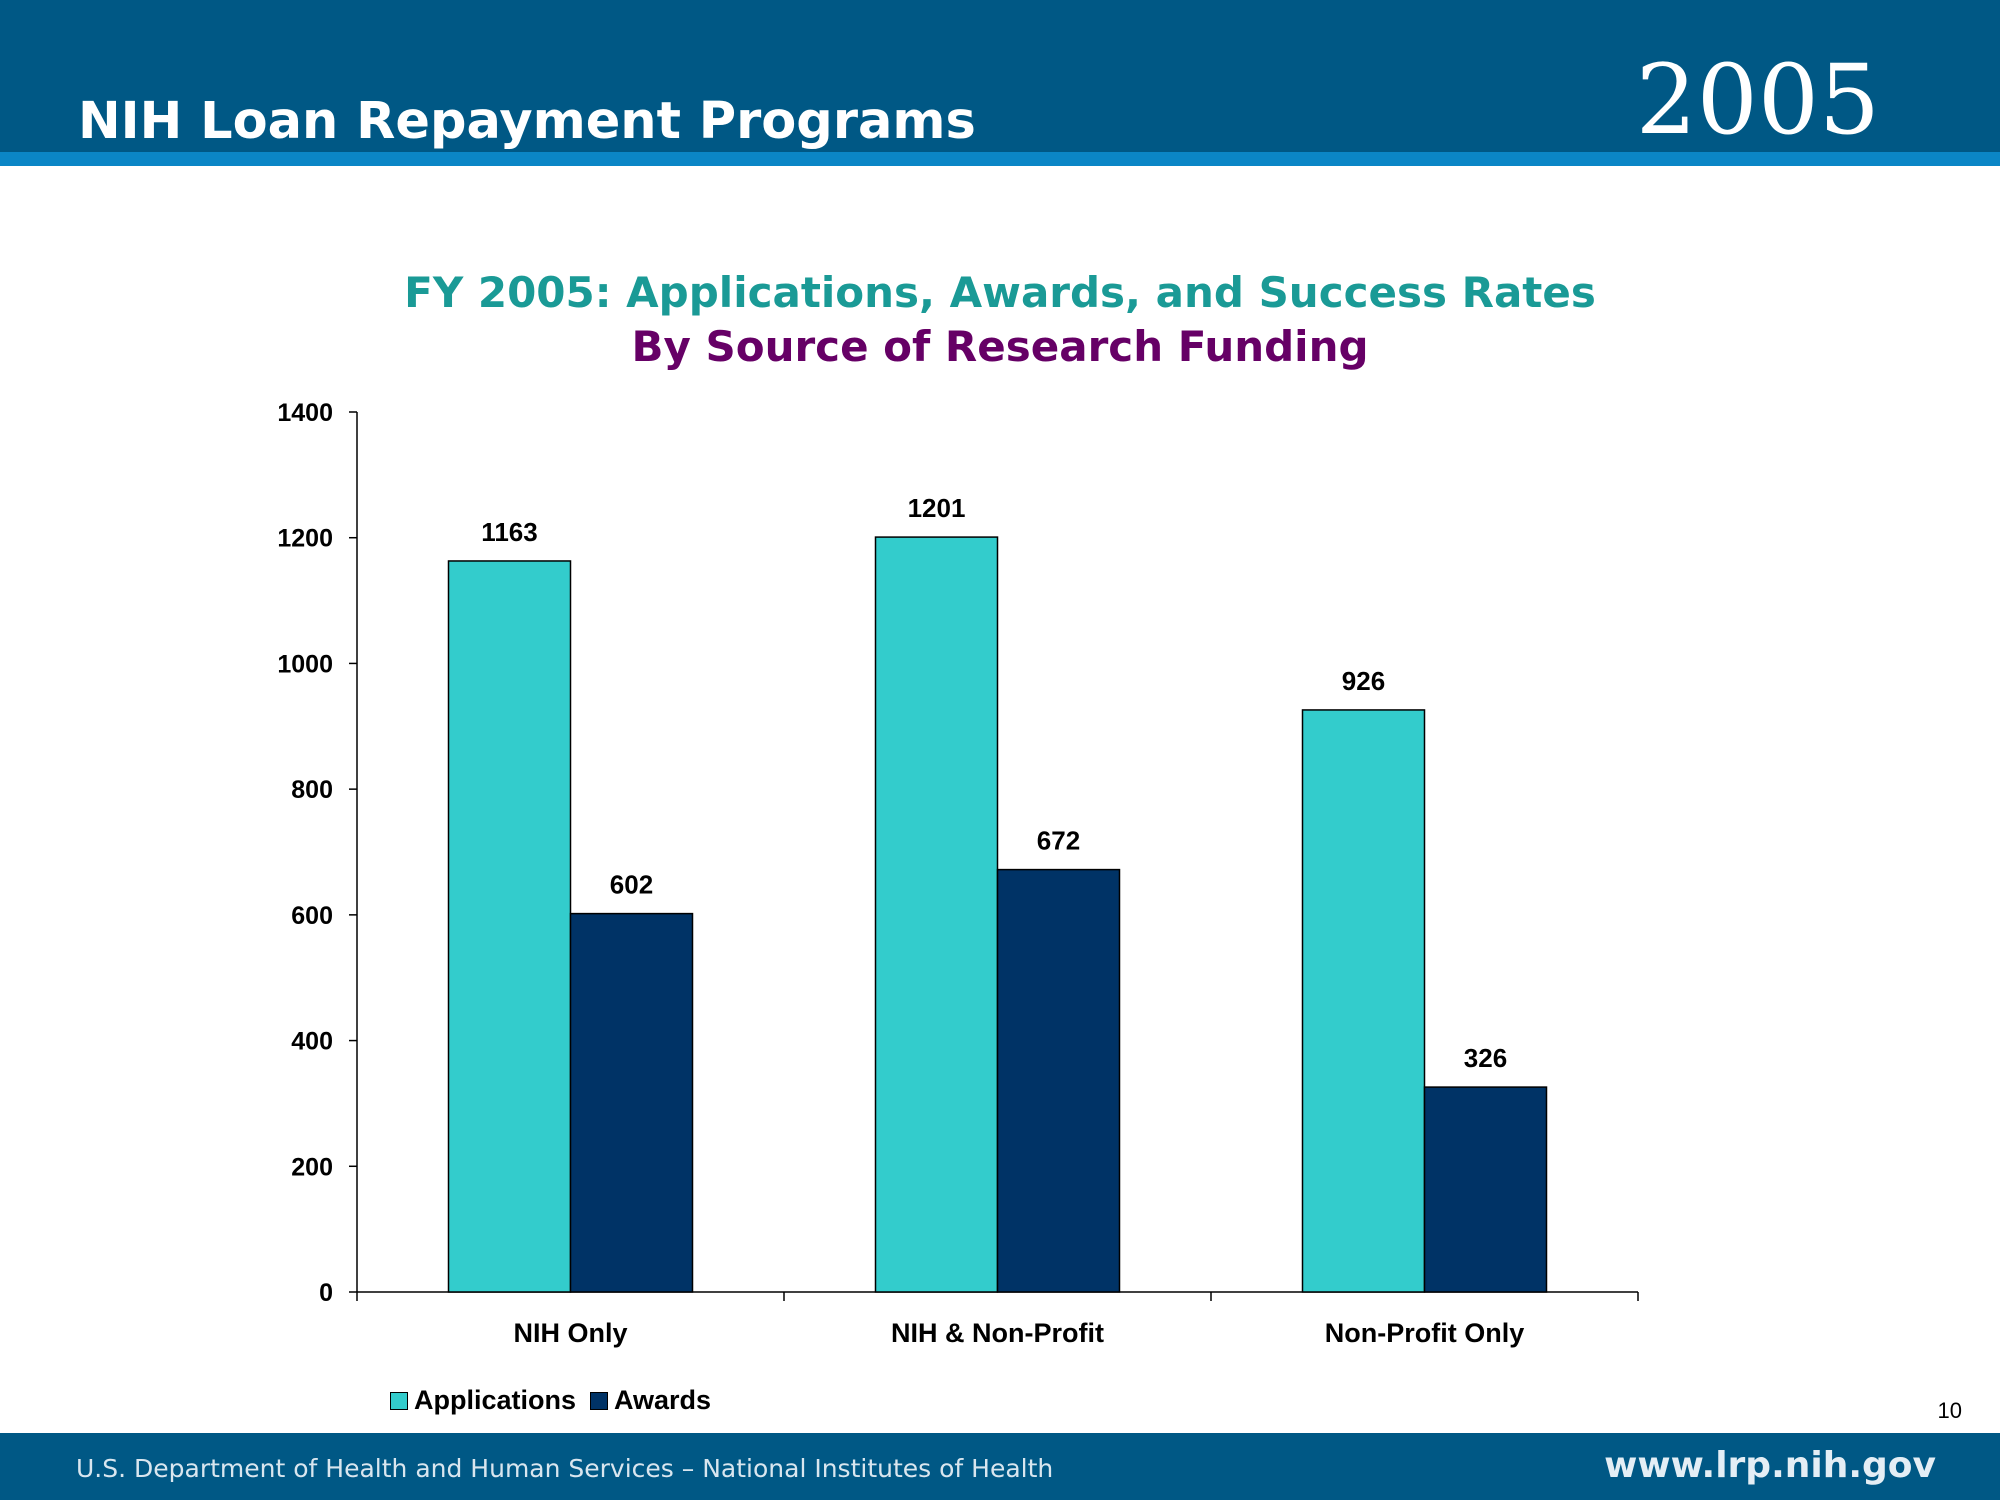 This screenshot has height=1500, width=2000. I want to click on header-title: NIH Loan Repayment Programs, so click(527, 121).